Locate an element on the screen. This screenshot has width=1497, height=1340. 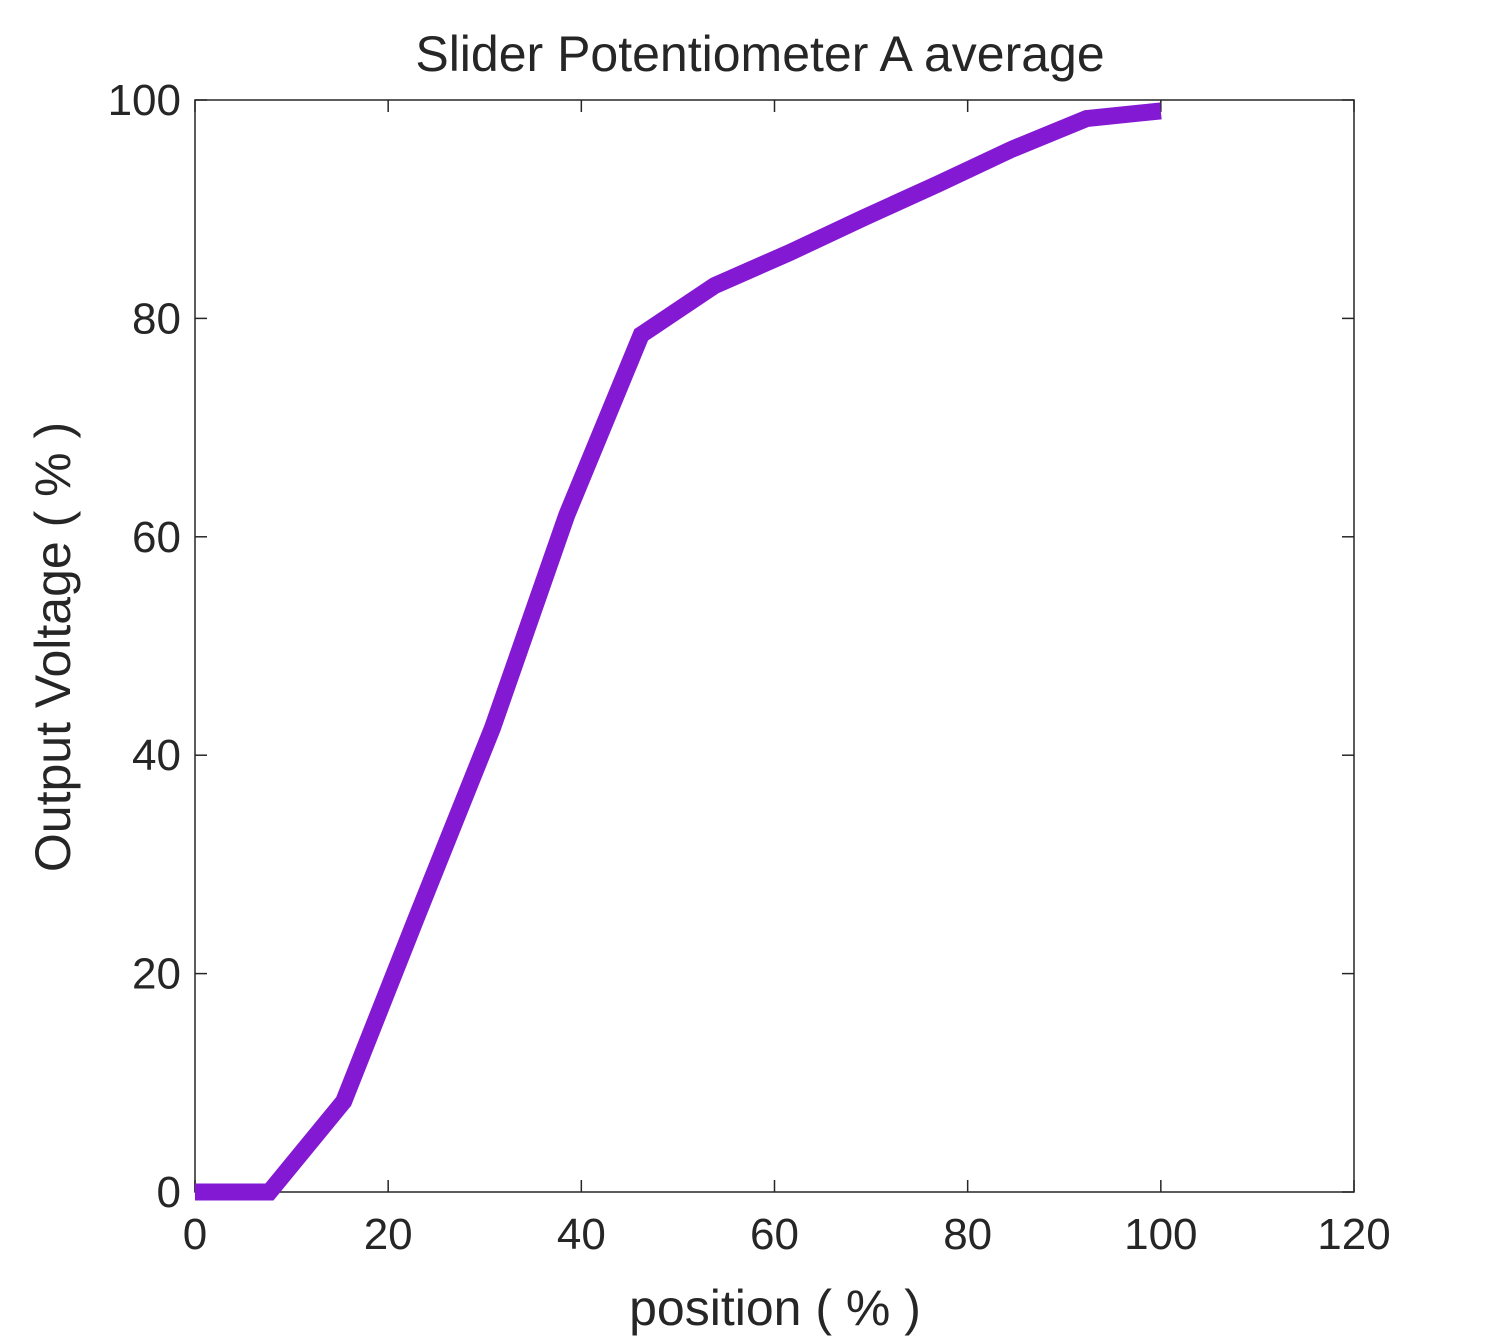
x-tick-label: 60 is located at coordinates (774, 1234).